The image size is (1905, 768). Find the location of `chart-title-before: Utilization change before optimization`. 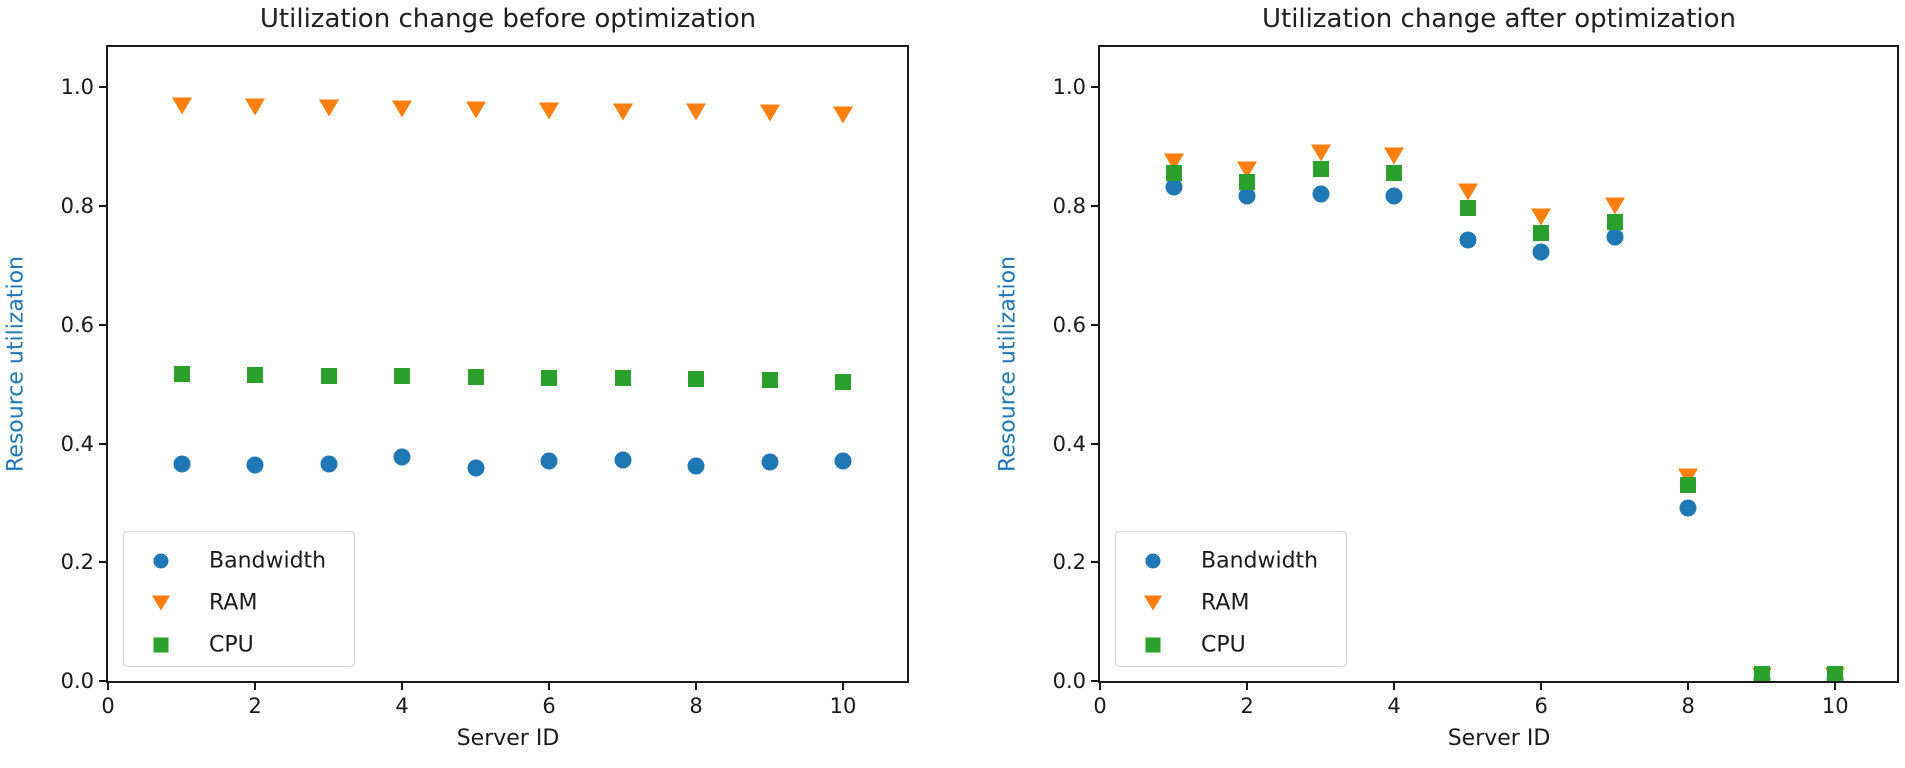

chart-title-before: Utilization change before optimization is located at coordinates (508, 19).